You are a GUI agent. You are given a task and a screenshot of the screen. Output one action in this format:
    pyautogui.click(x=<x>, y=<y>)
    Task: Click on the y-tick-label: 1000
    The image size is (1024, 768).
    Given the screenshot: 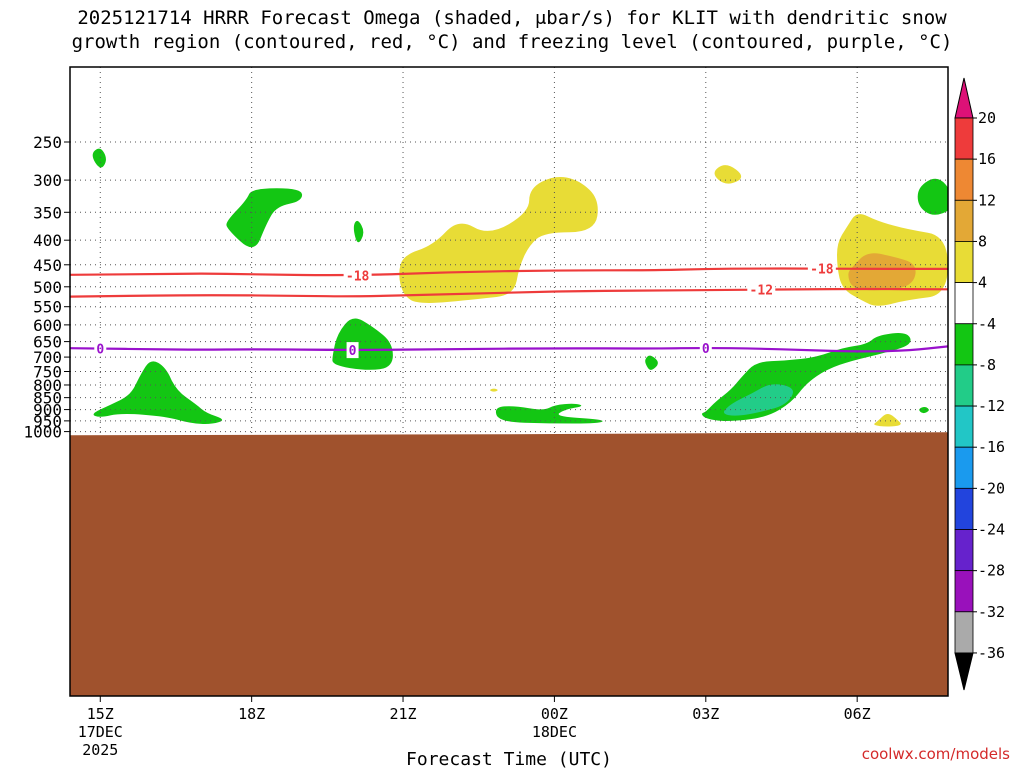 What is the action you would take?
    pyautogui.click(x=42, y=432)
    